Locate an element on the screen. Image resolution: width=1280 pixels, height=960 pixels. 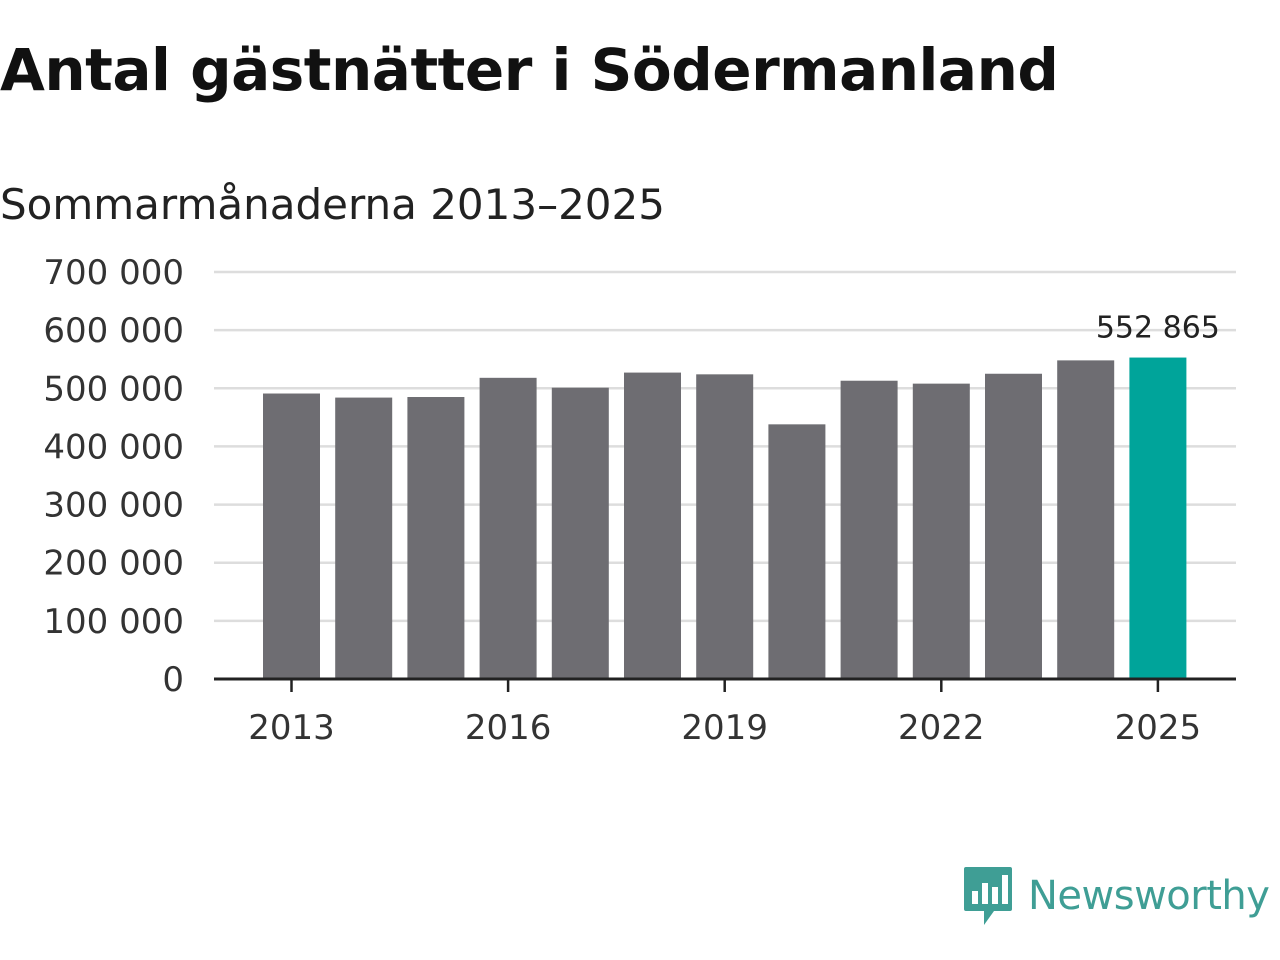
bar-2018 is located at coordinates (652, 525).